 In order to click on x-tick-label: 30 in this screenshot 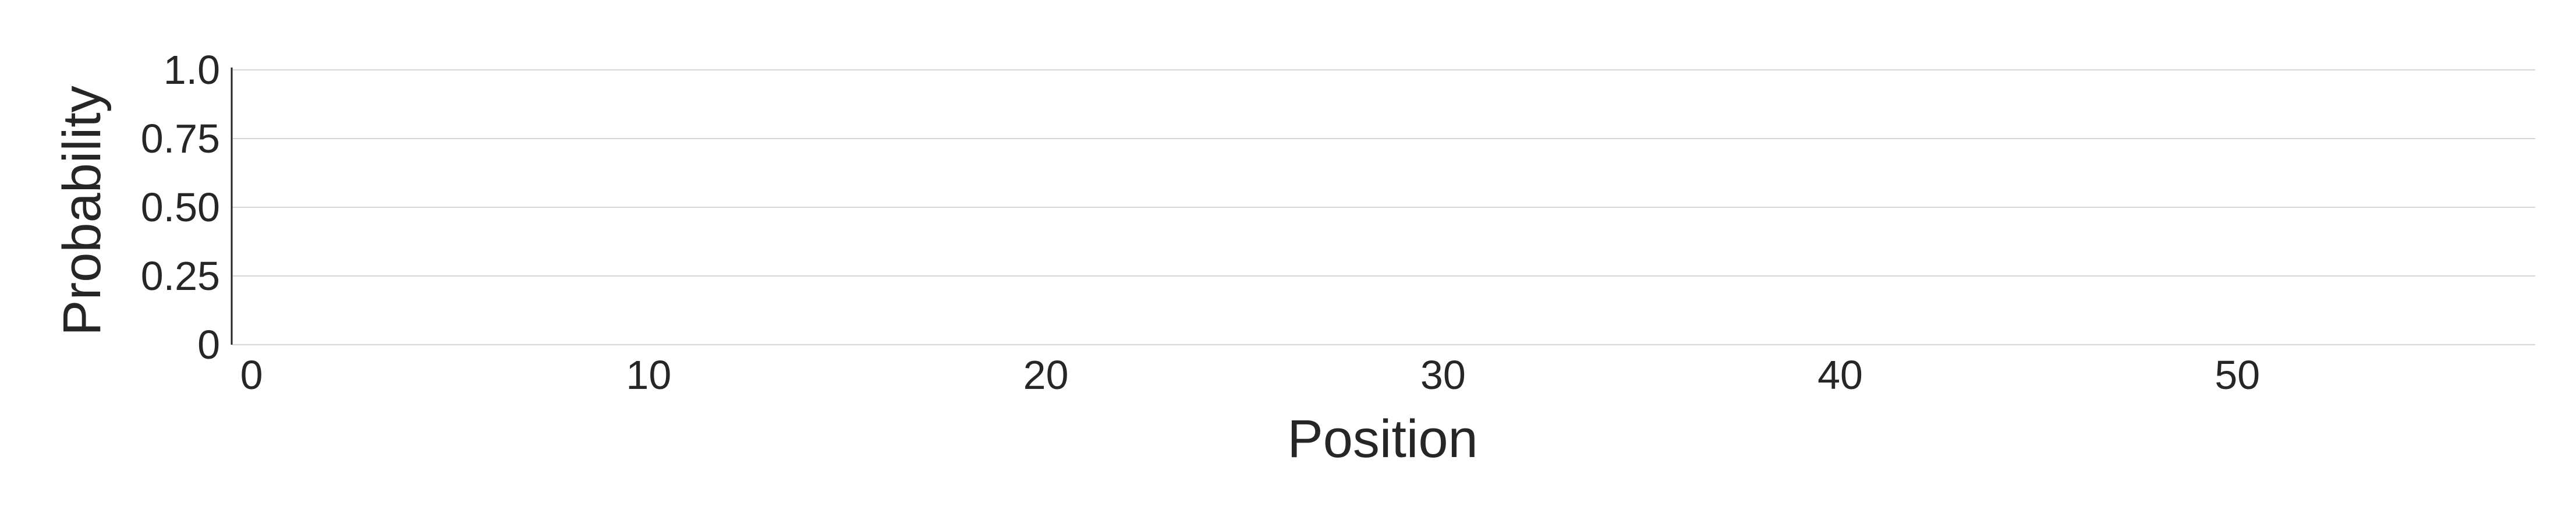, I will do `click(1443, 375)`.